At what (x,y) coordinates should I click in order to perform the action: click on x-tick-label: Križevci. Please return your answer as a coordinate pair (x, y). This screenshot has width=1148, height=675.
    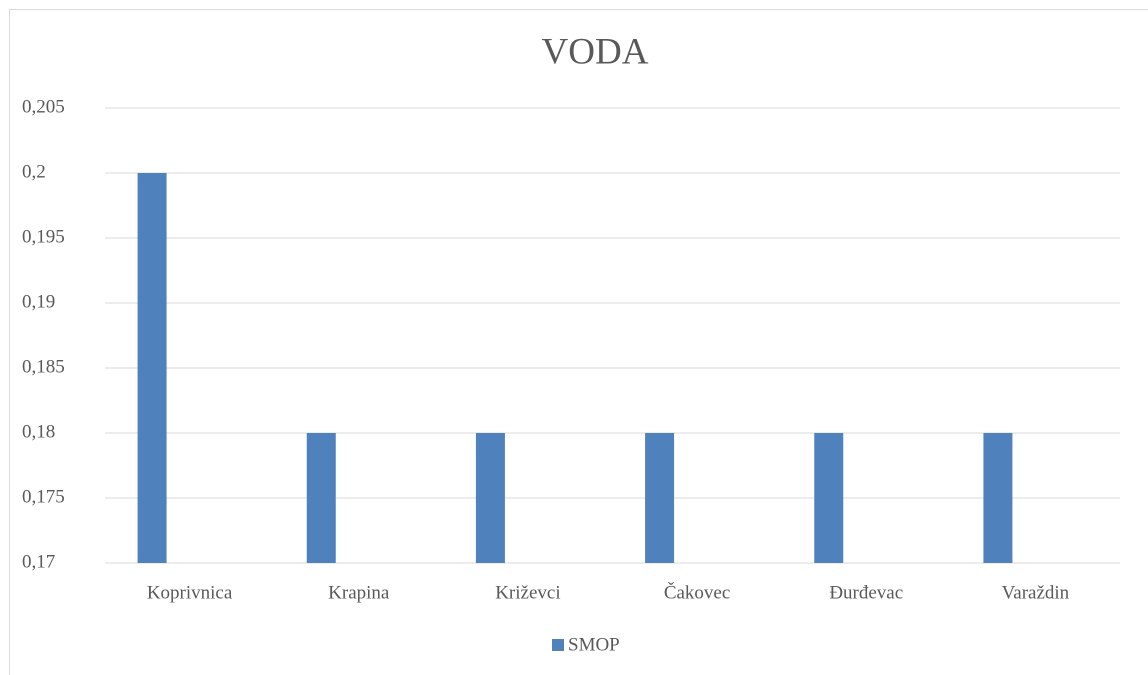
    Looking at the image, I should click on (527, 592).